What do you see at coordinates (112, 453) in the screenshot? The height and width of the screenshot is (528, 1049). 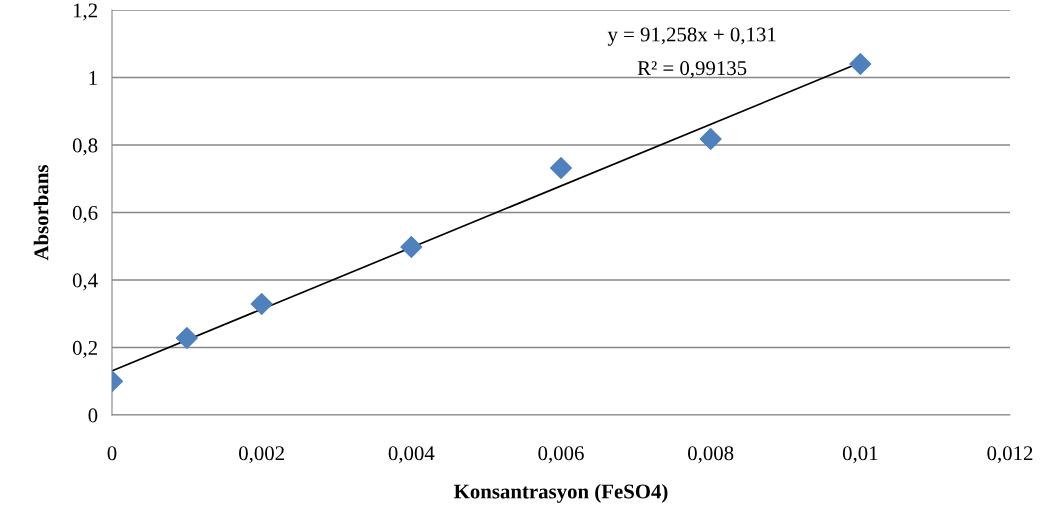 I see `x-tick-label: 0` at bounding box center [112, 453].